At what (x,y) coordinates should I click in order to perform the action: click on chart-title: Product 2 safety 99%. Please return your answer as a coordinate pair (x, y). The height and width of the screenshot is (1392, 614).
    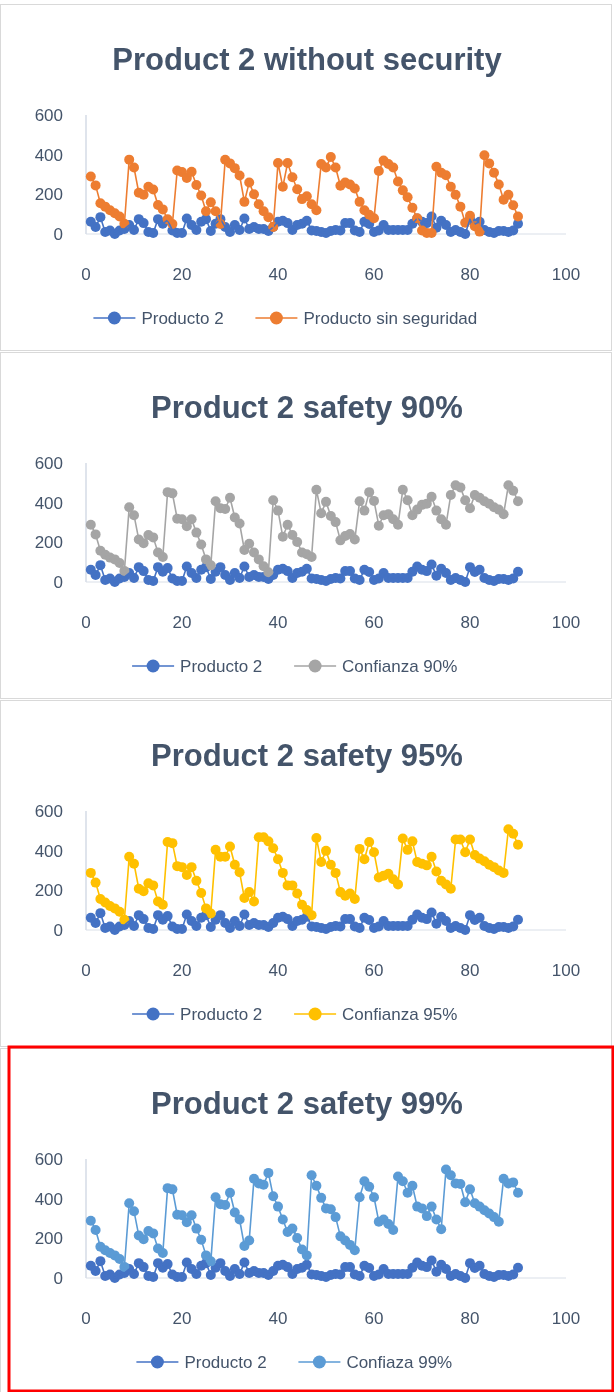
    Looking at the image, I should click on (307, 1103).